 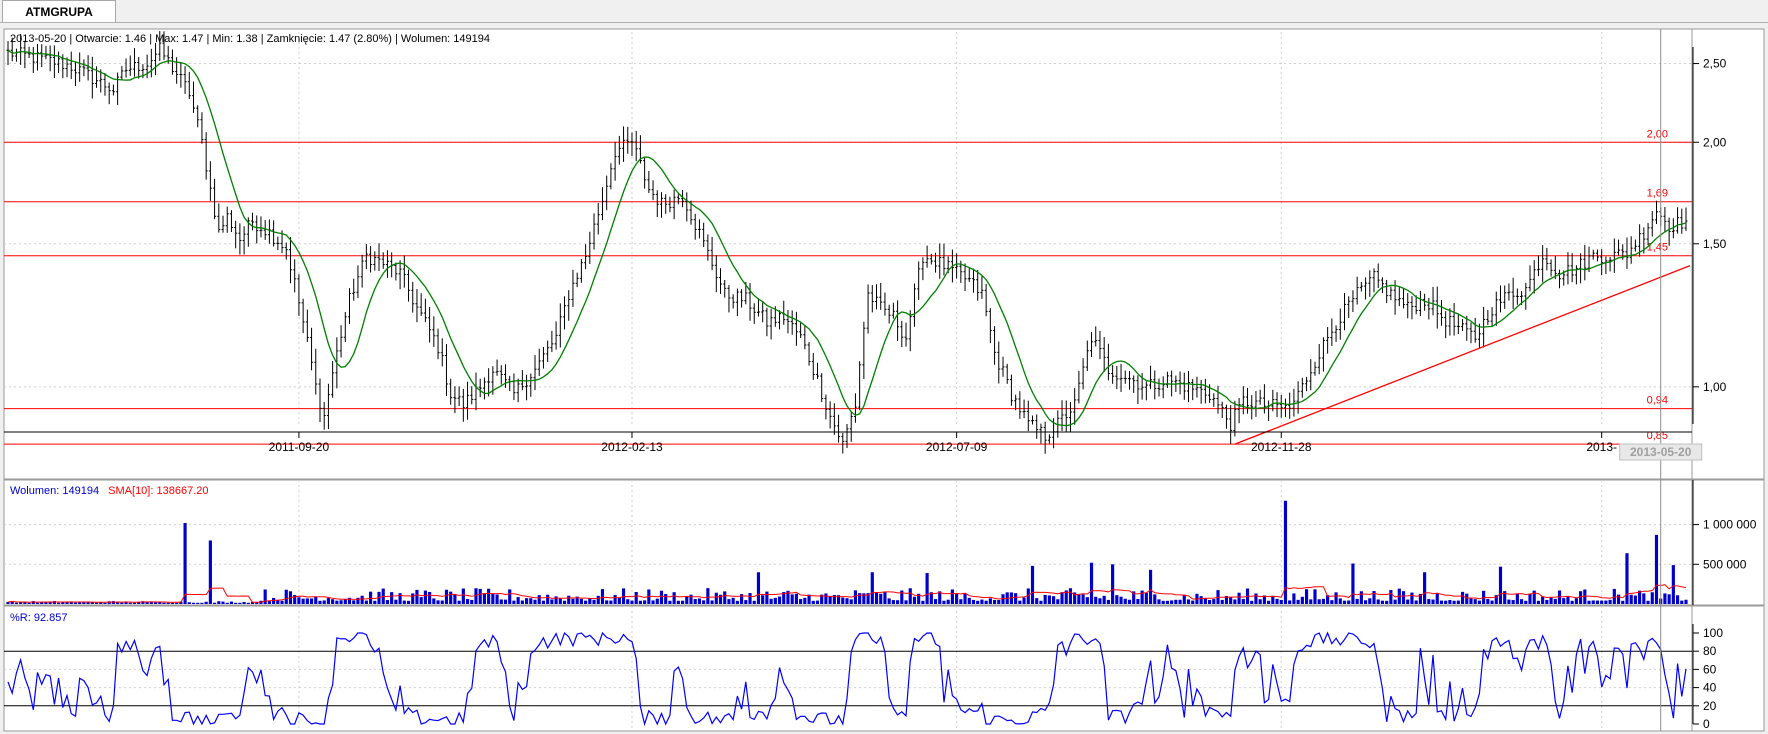 I want to click on volume-legend-name: Wolumen, so click(x=33, y=491).